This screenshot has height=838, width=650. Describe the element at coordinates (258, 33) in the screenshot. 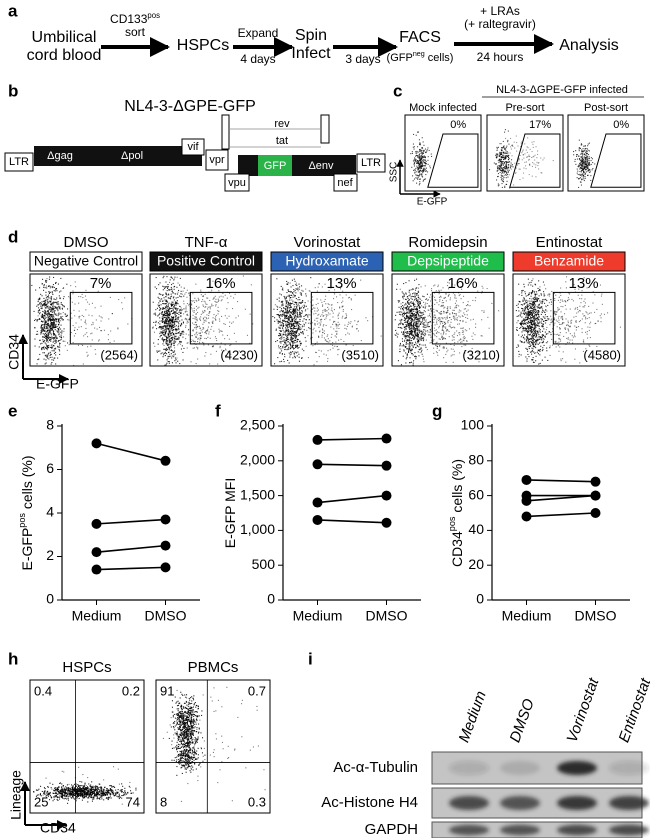

I see `arrow-label: Expand` at that location.